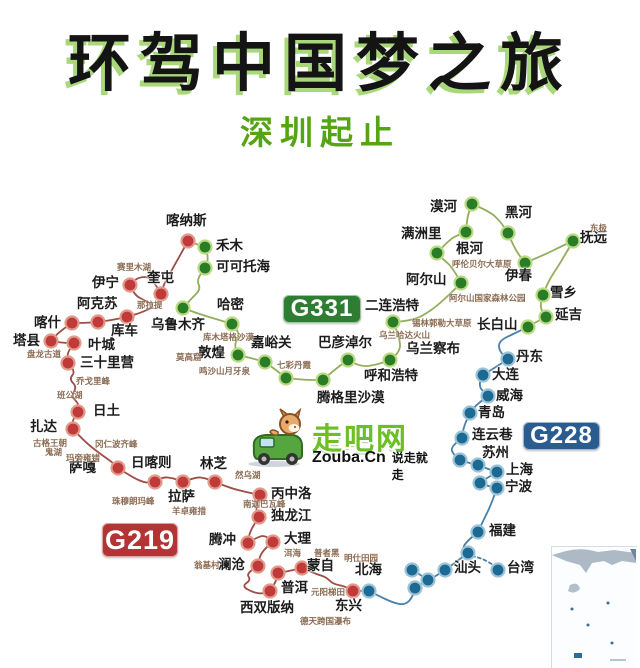  Describe the element at coordinates (433, 348) in the screenshot. I see `region-label: 乌兰察布` at that location.